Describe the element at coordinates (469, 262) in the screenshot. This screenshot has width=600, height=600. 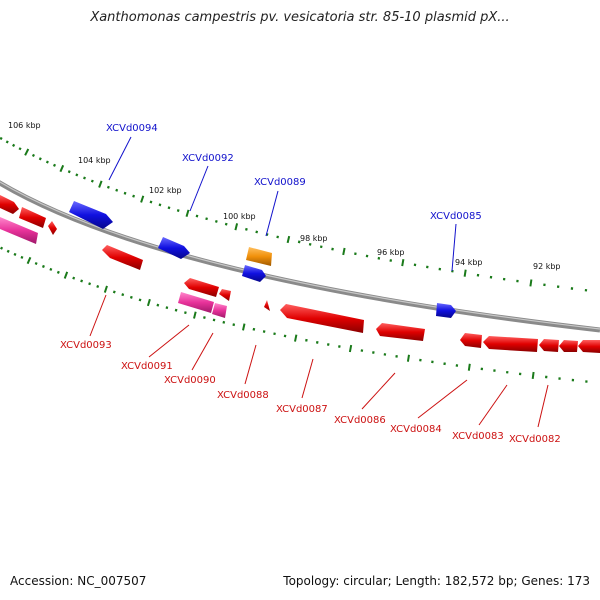
I see `tick-label-94kbp: 94 kbp` at that location.